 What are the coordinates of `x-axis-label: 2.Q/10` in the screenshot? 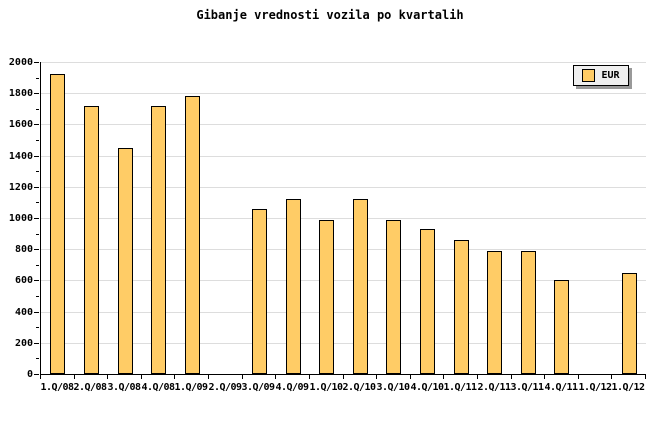 It's located at (359, 387).